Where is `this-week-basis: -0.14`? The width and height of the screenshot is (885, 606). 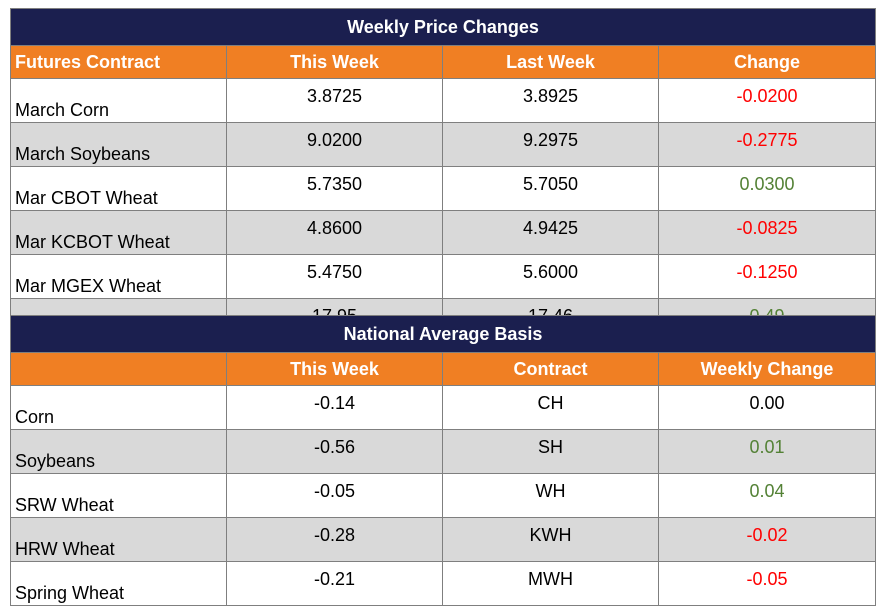 this-week-basis: -0.14 is located at coordinates (334, 407).